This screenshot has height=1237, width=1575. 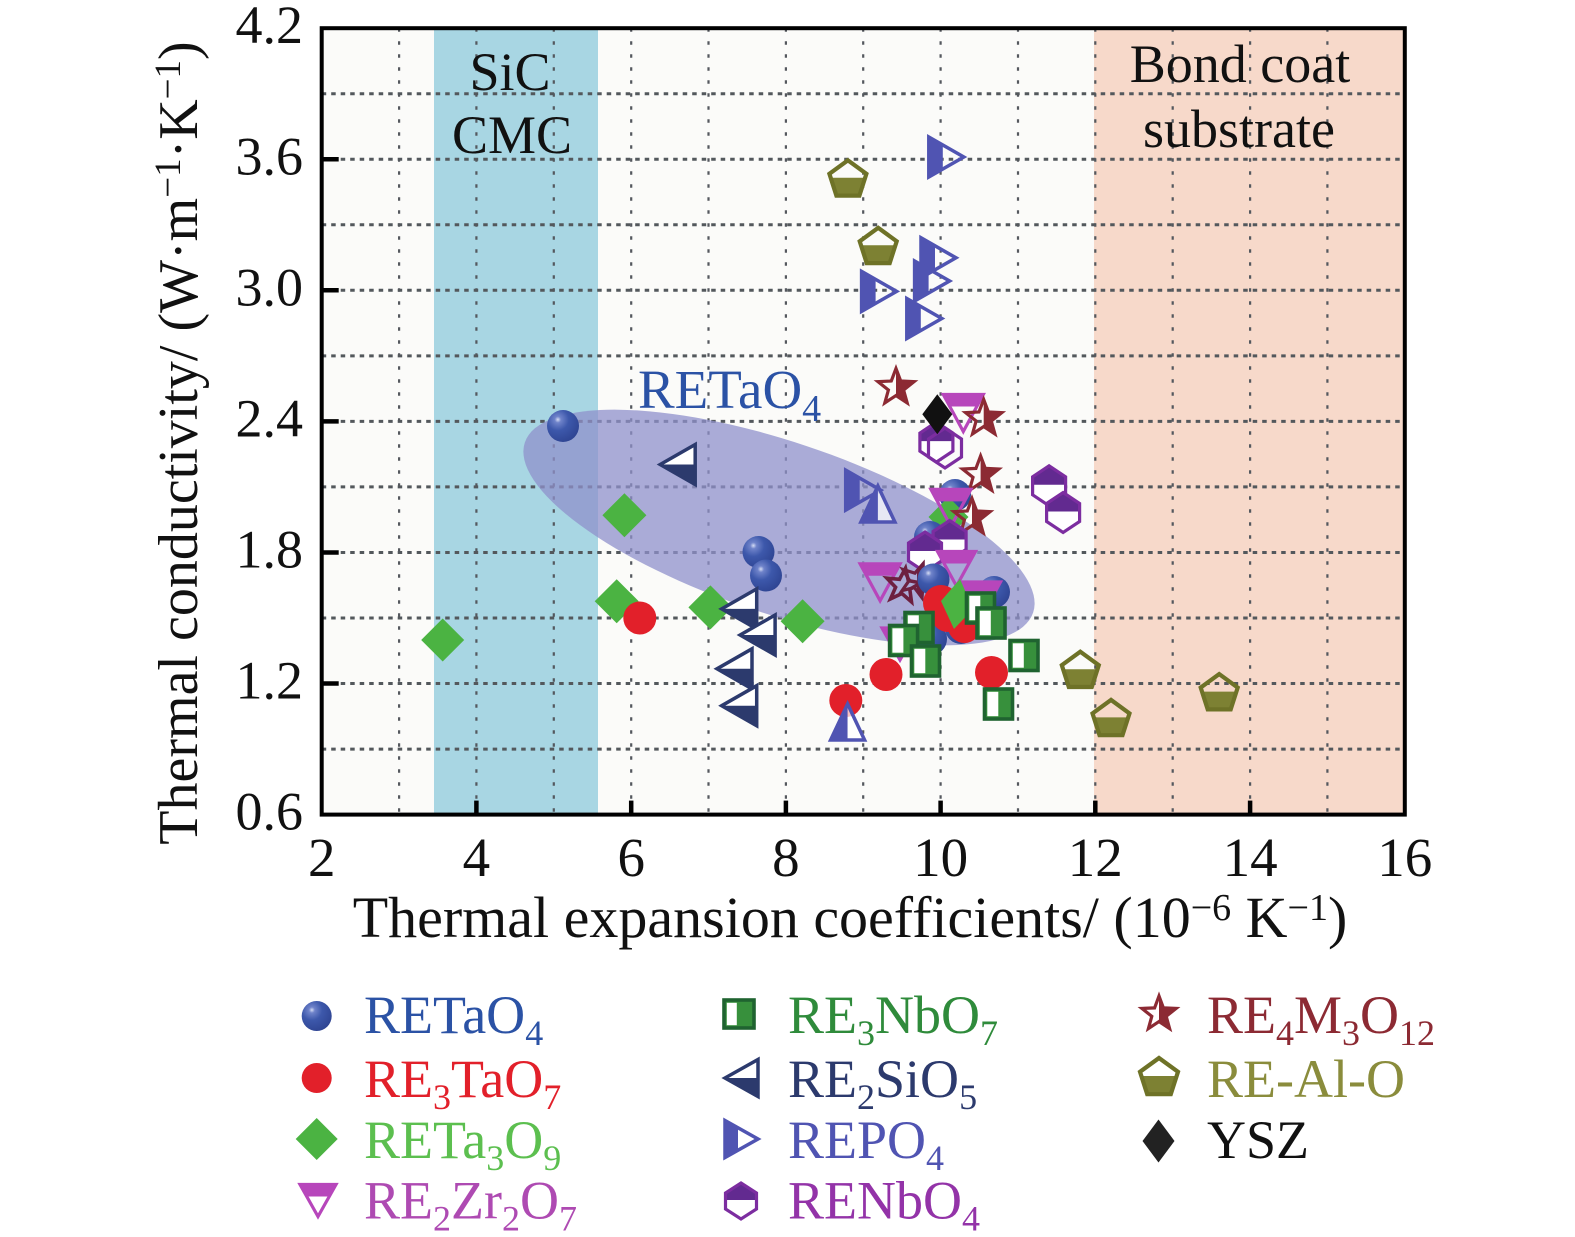 What do you see at coordinates (940, 857) in the screenshot?
I see `svg-text: 10` at bounding box center [940, 857].